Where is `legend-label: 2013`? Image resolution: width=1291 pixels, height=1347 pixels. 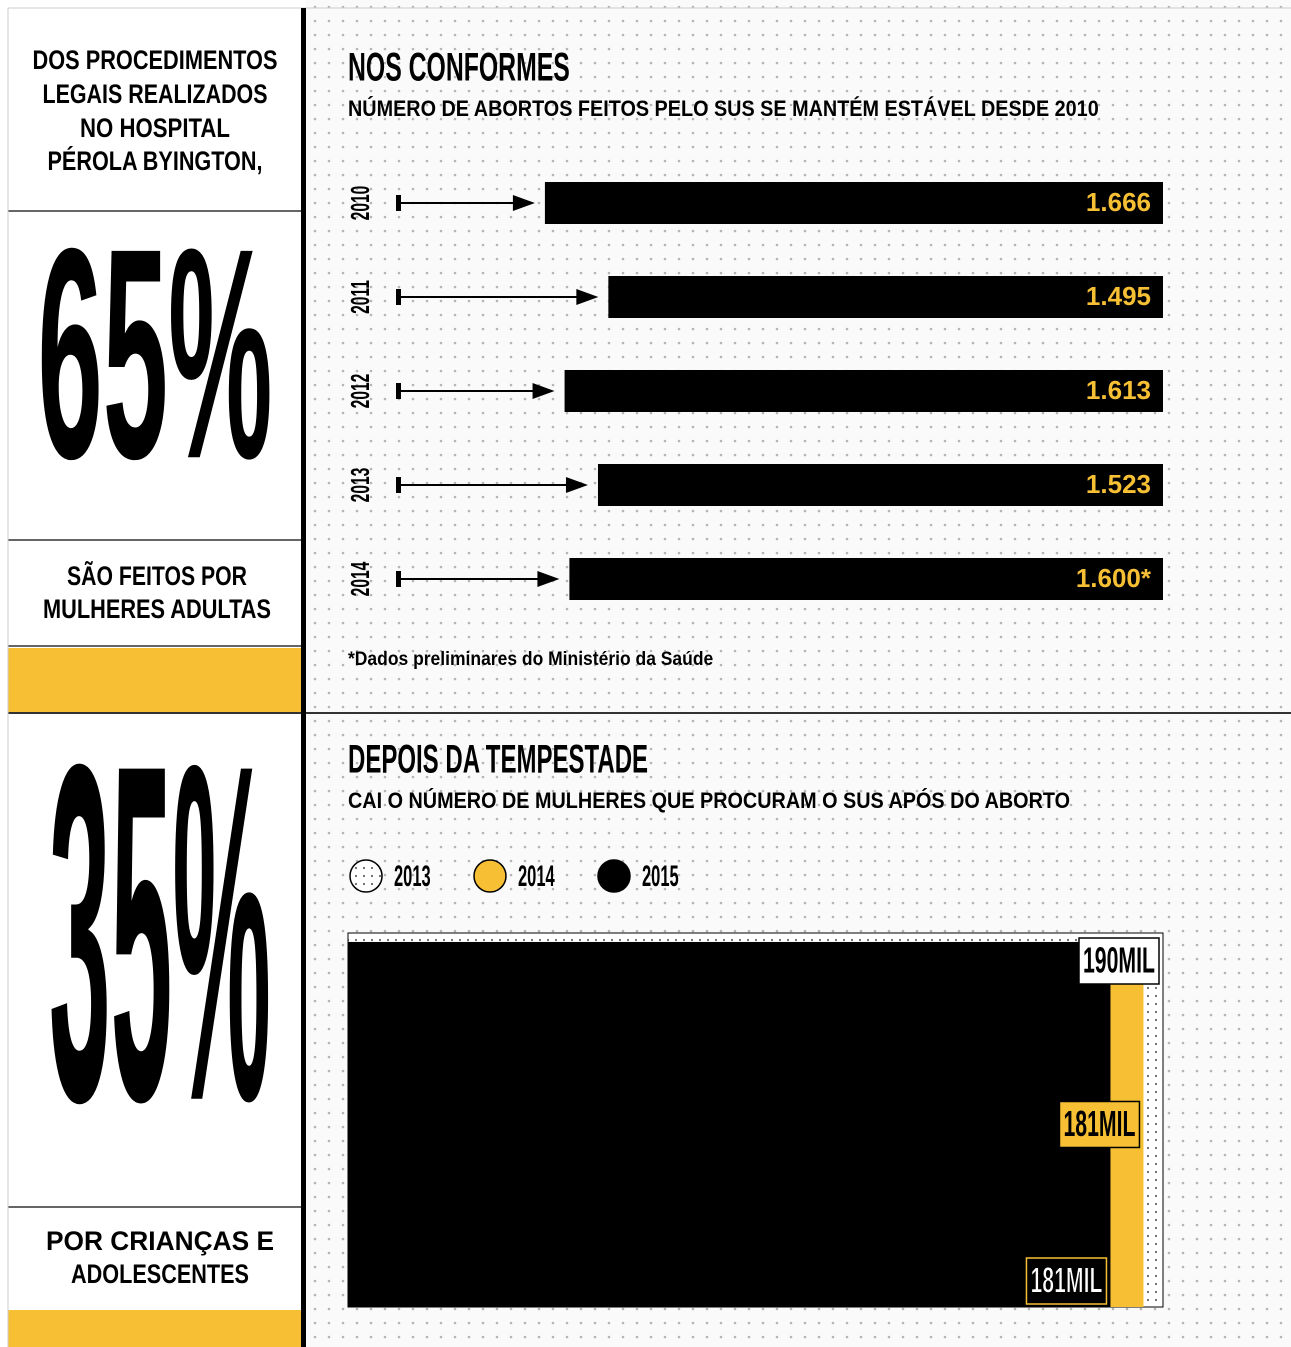
legend-label: 2013 is located at coordinates (412, 876).